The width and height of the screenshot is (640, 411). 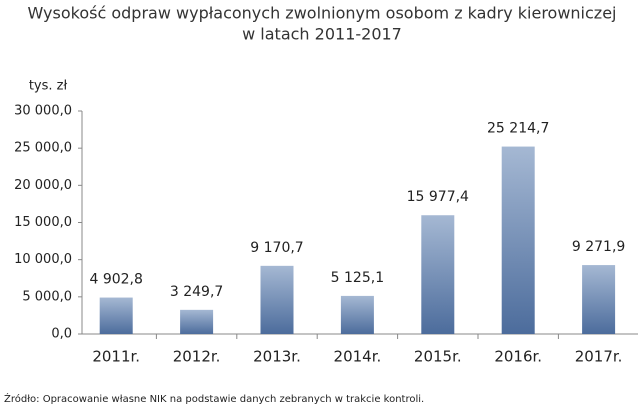 What do you see at coordinates (196, 292) in the screenshot?
I see `value-label: 3 249,7` at bounding box center [196, 292].